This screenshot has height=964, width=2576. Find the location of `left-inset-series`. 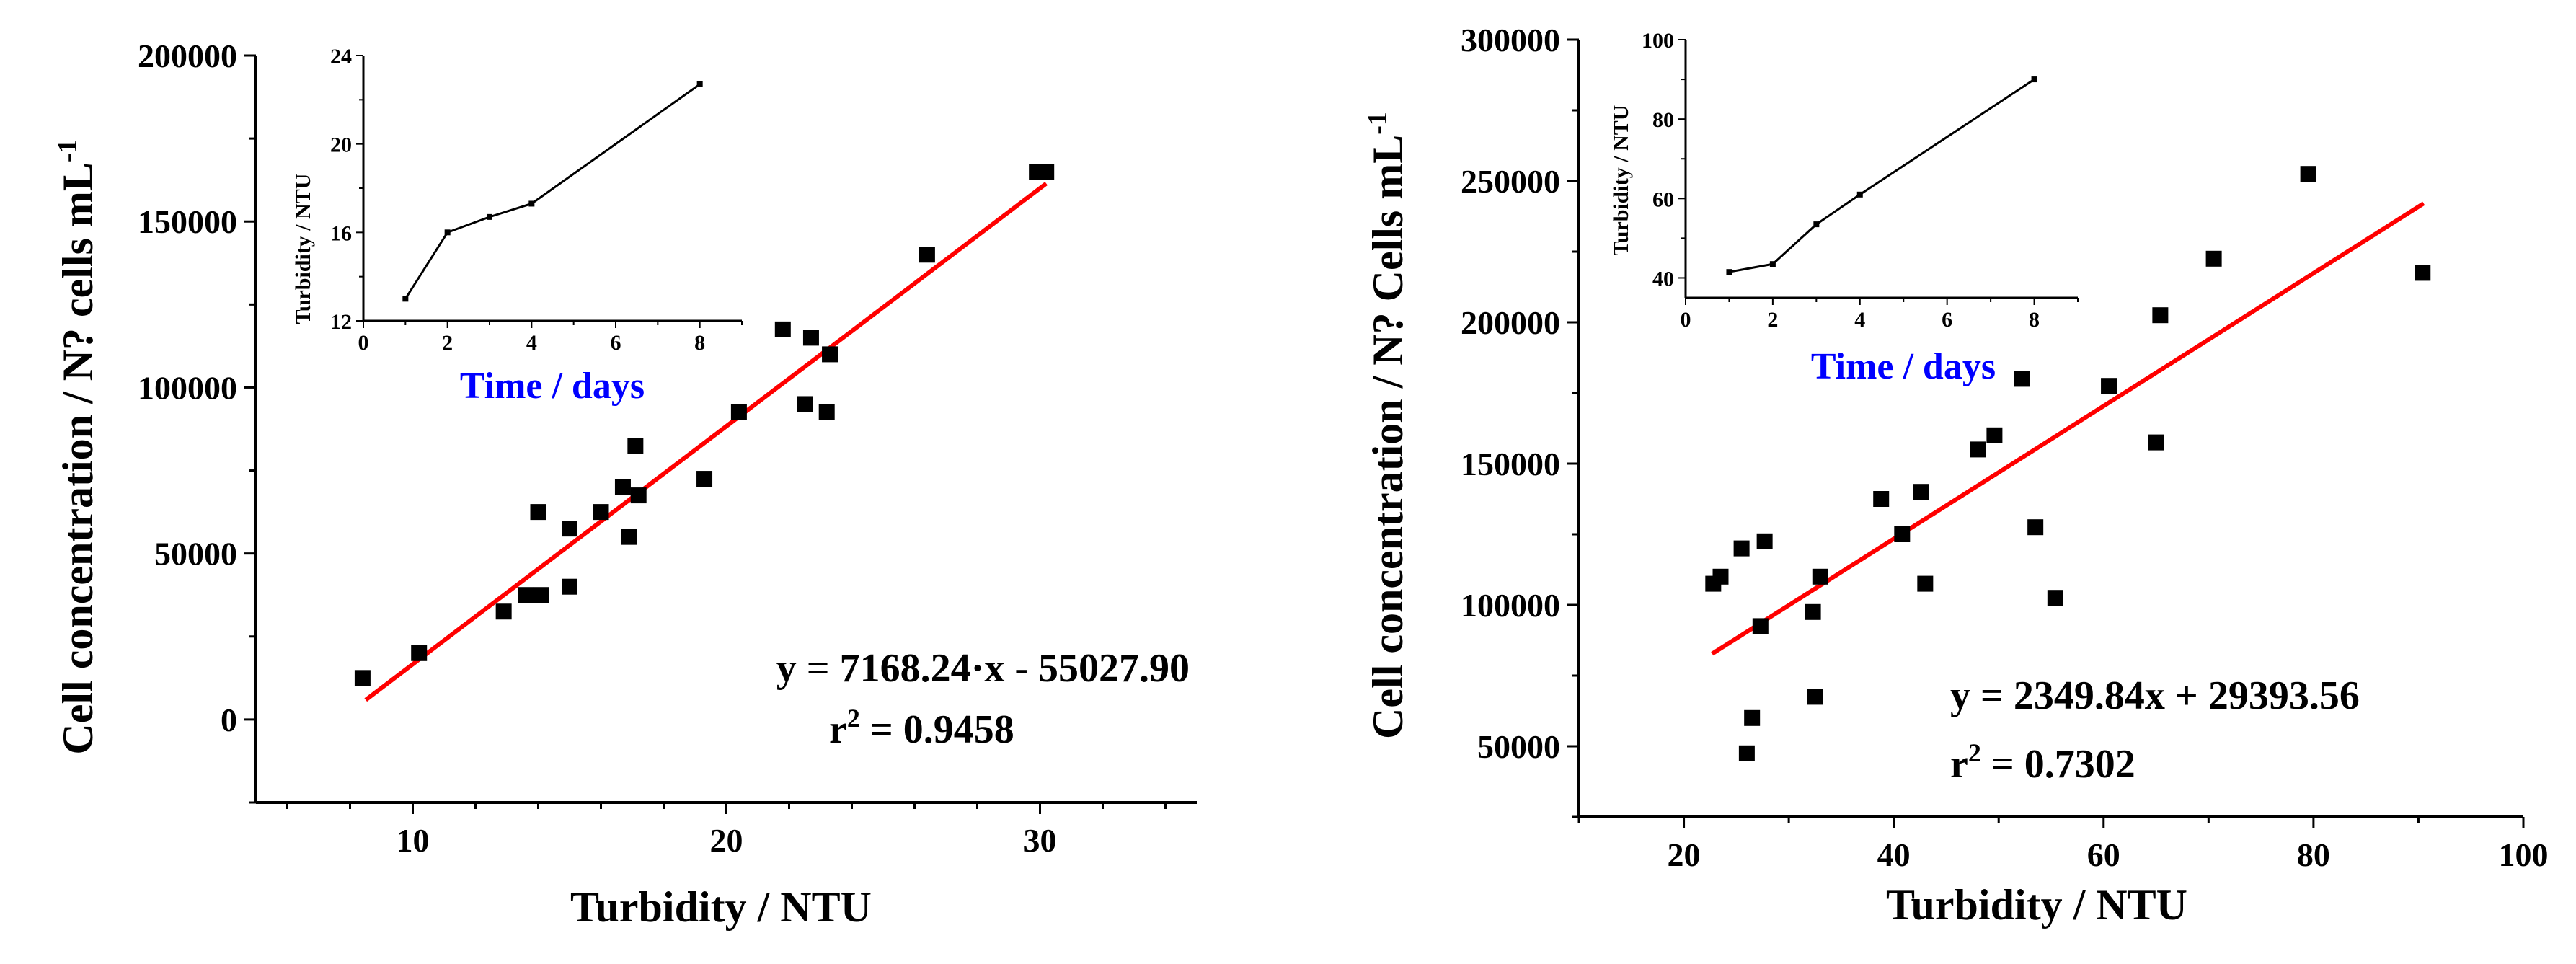

left-inset-series is located at coordinates (552, 191).